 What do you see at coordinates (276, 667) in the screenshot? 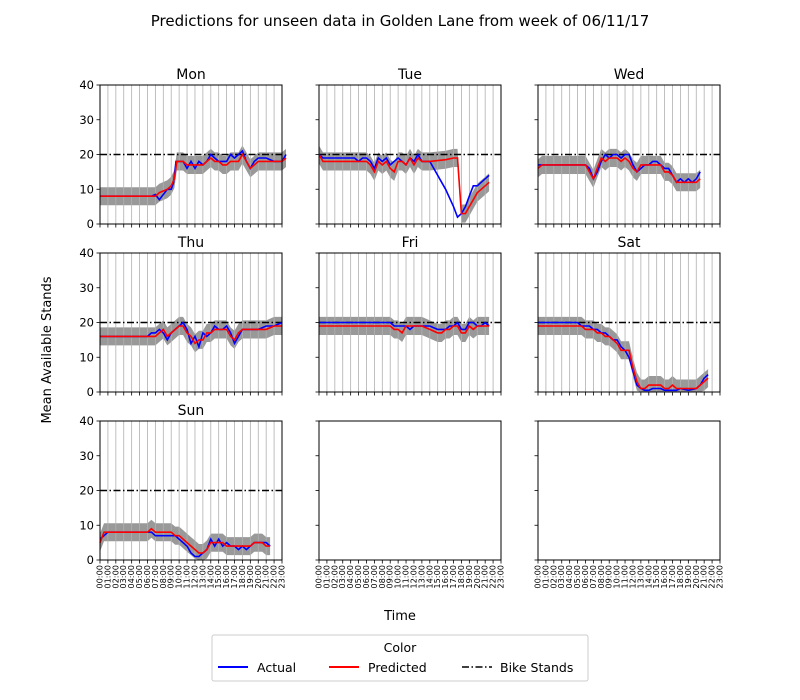
I see `legend-label-actual: Actual` at bounding box center [276, 667].